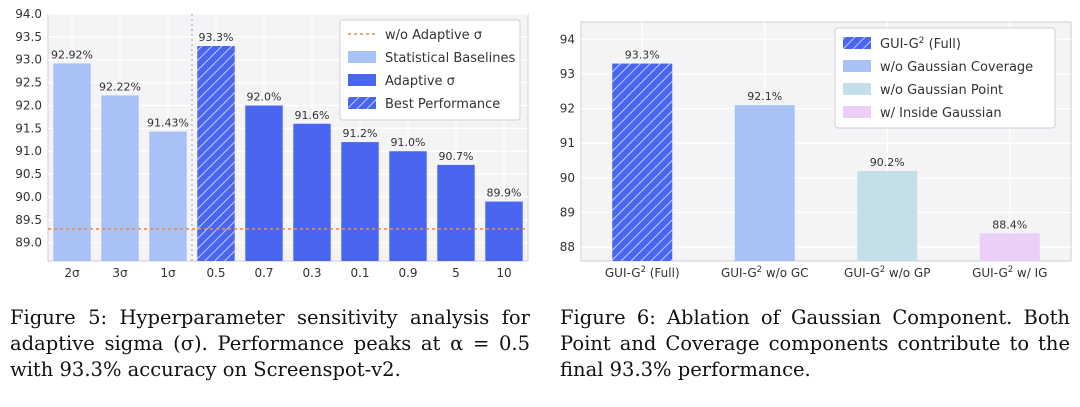  I want to click on legend-label: w/o Adaptive σ, so click(433, 35).